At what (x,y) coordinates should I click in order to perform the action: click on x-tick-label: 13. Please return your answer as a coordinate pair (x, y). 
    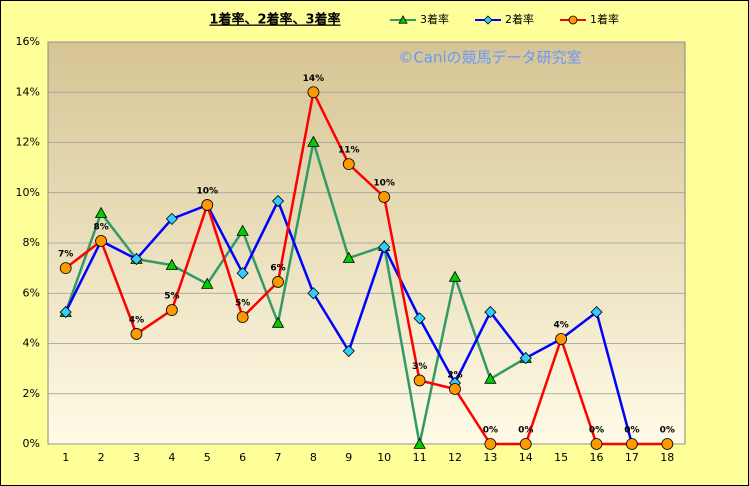
    Looking at the image, I should click on (490, 457).